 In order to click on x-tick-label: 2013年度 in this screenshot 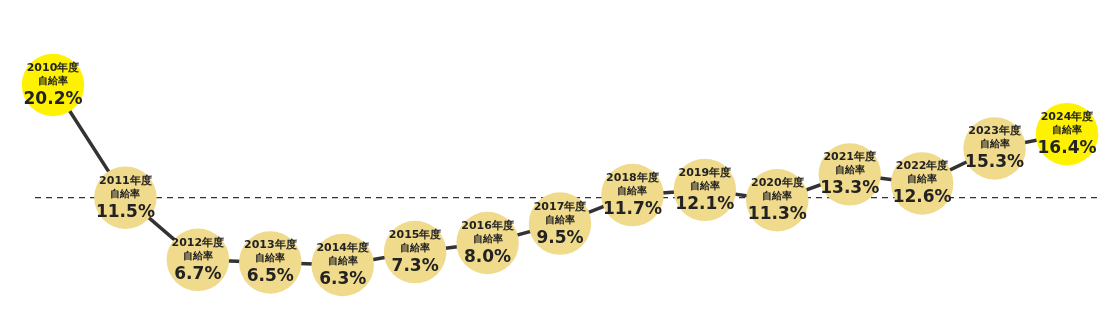, I will do `click(270, 245)`.